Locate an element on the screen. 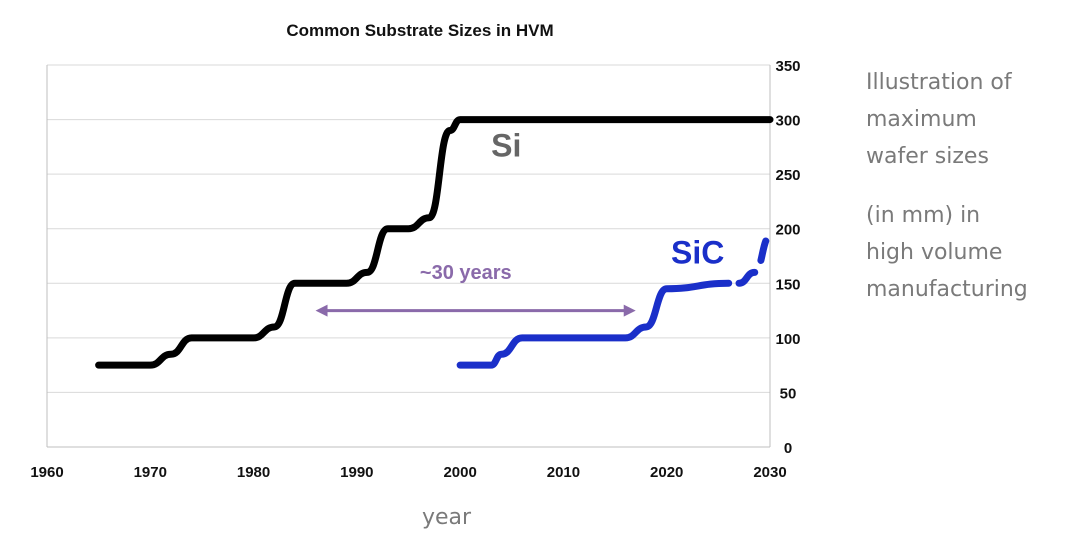 This screenshot has height=555, width=1080. side-note-line: high volume is located at coordinates (934, 252).